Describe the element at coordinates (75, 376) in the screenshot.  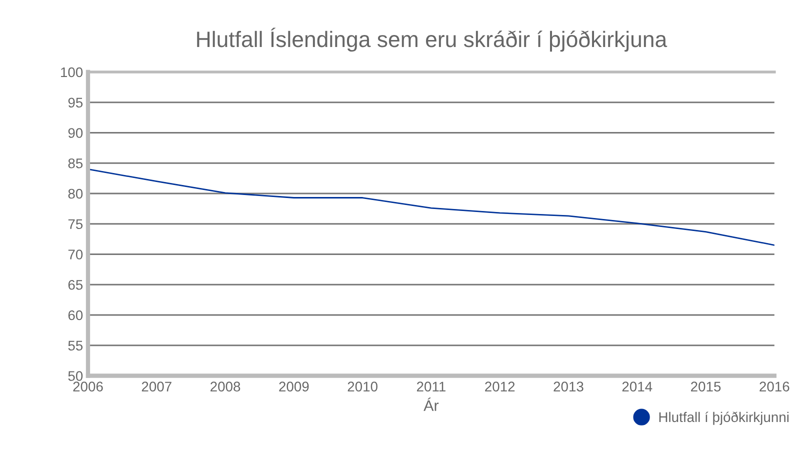
I see `y-tick-label: 50` at that location.